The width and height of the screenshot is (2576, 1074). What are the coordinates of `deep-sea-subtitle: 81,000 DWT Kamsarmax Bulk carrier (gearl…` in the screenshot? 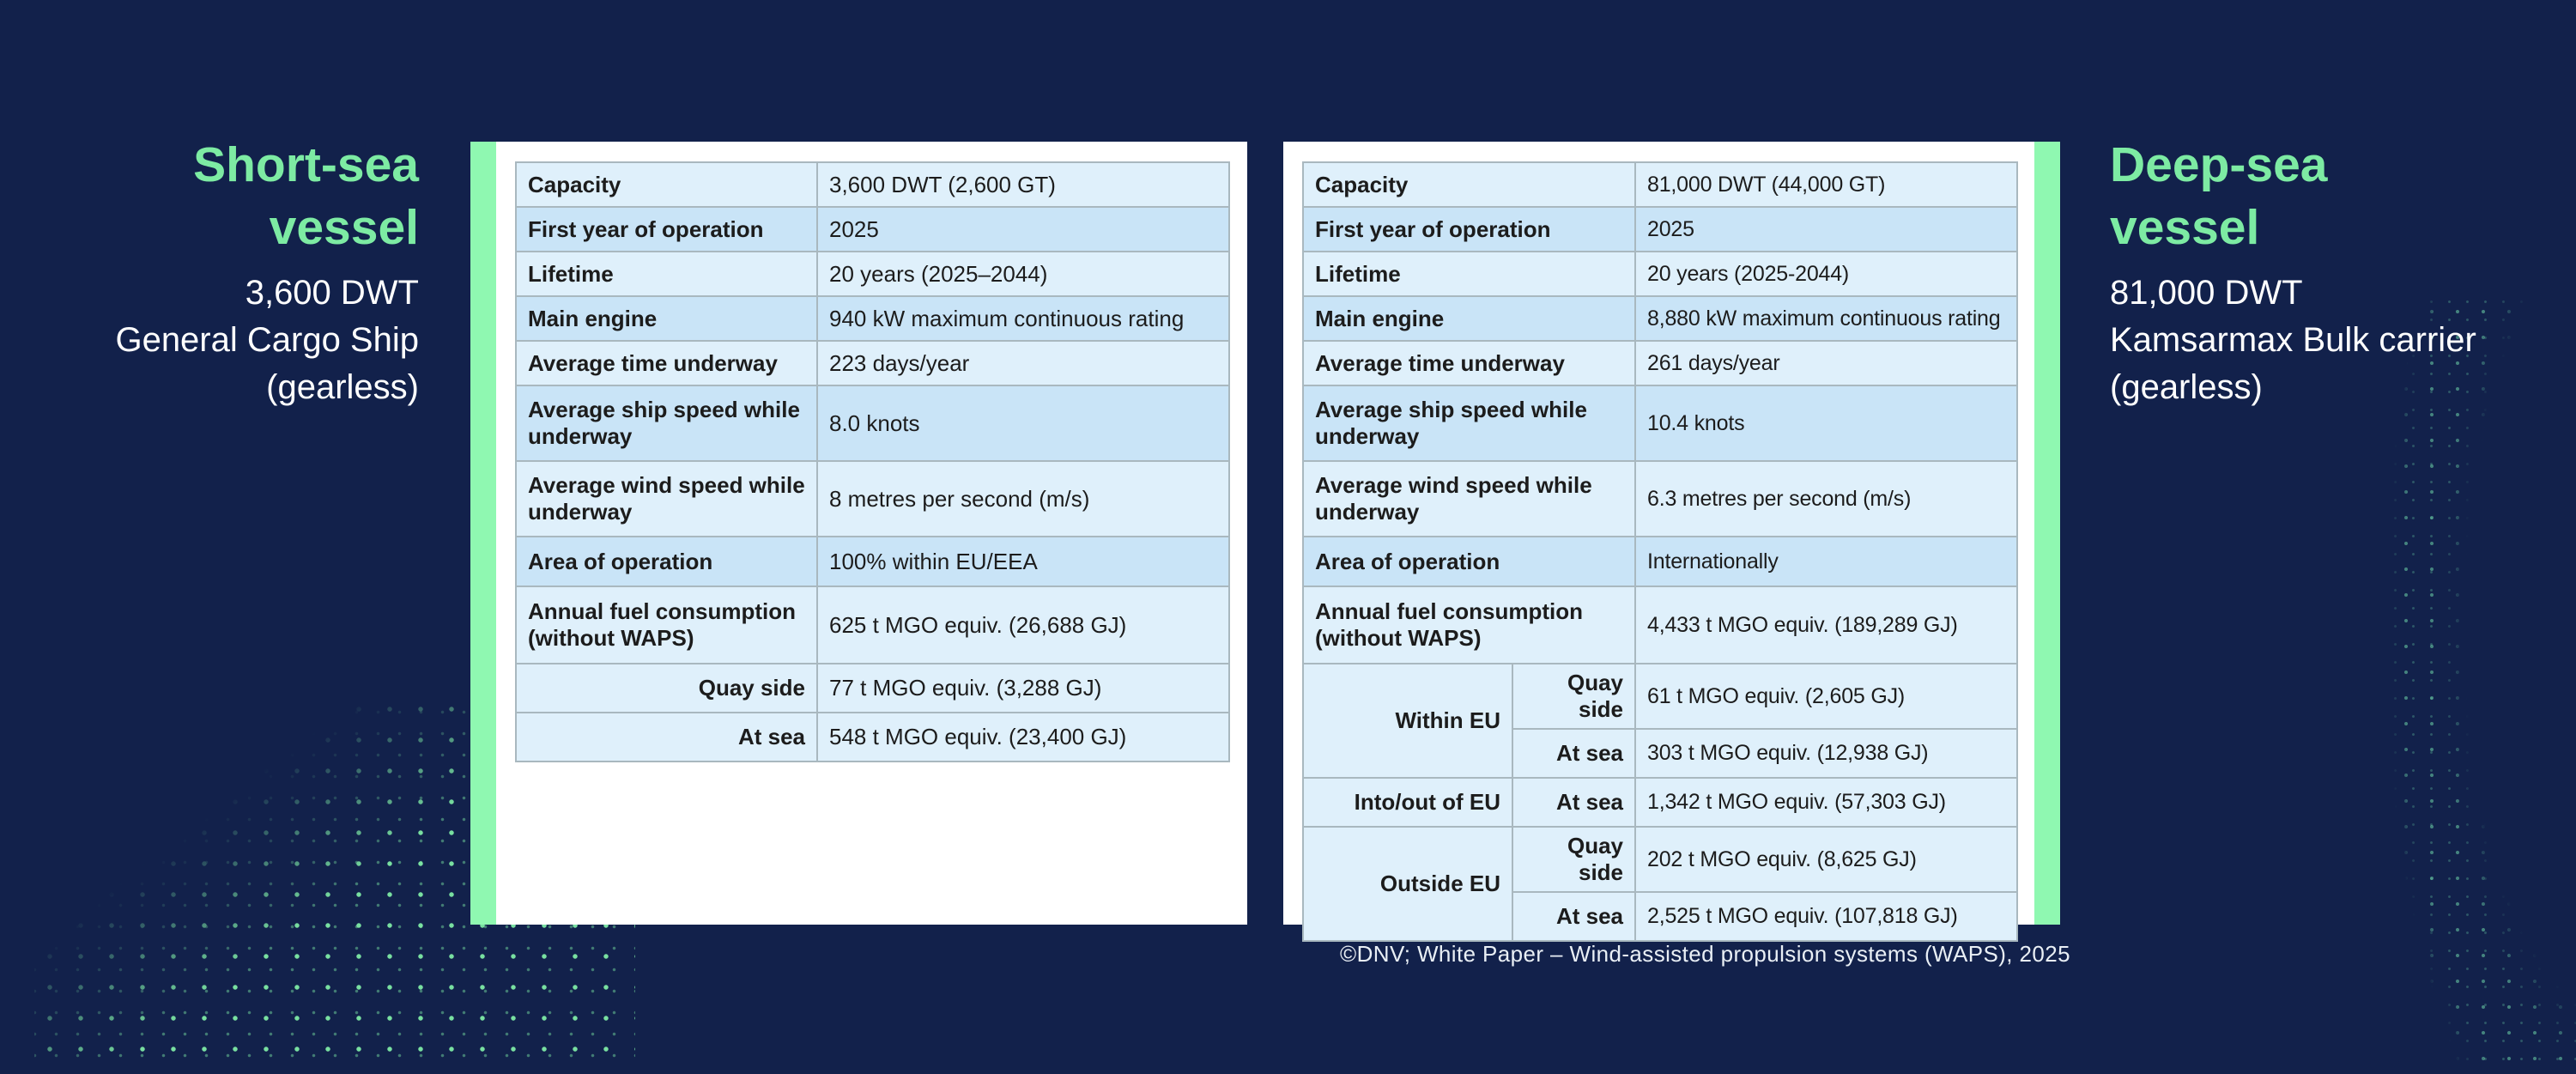 It's located at (2324, 340).